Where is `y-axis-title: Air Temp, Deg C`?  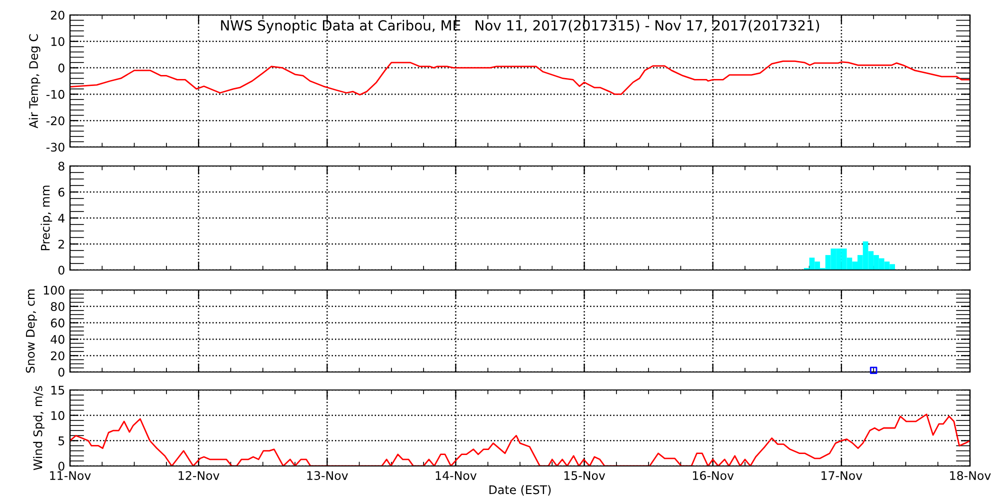 y-axis-title: Air Temp, Deg C is located at coordinates (34, 81).